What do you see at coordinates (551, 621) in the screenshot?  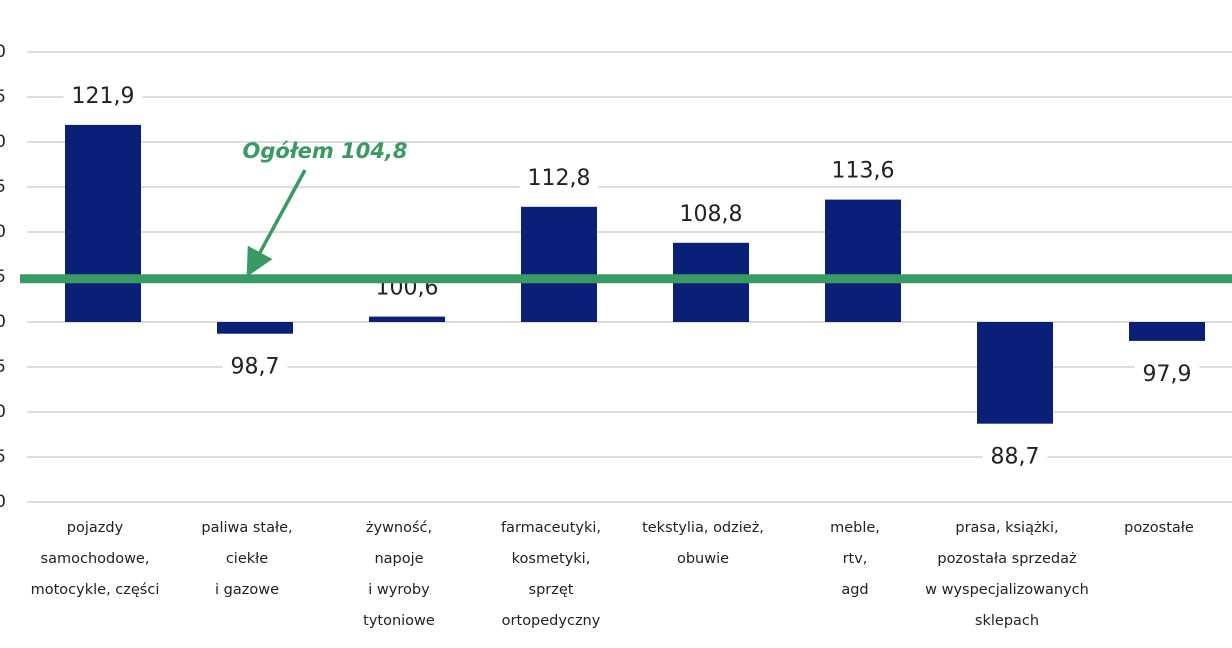 I see `x-tick-label: ortopedyczny` at bounding box center [551, 621].